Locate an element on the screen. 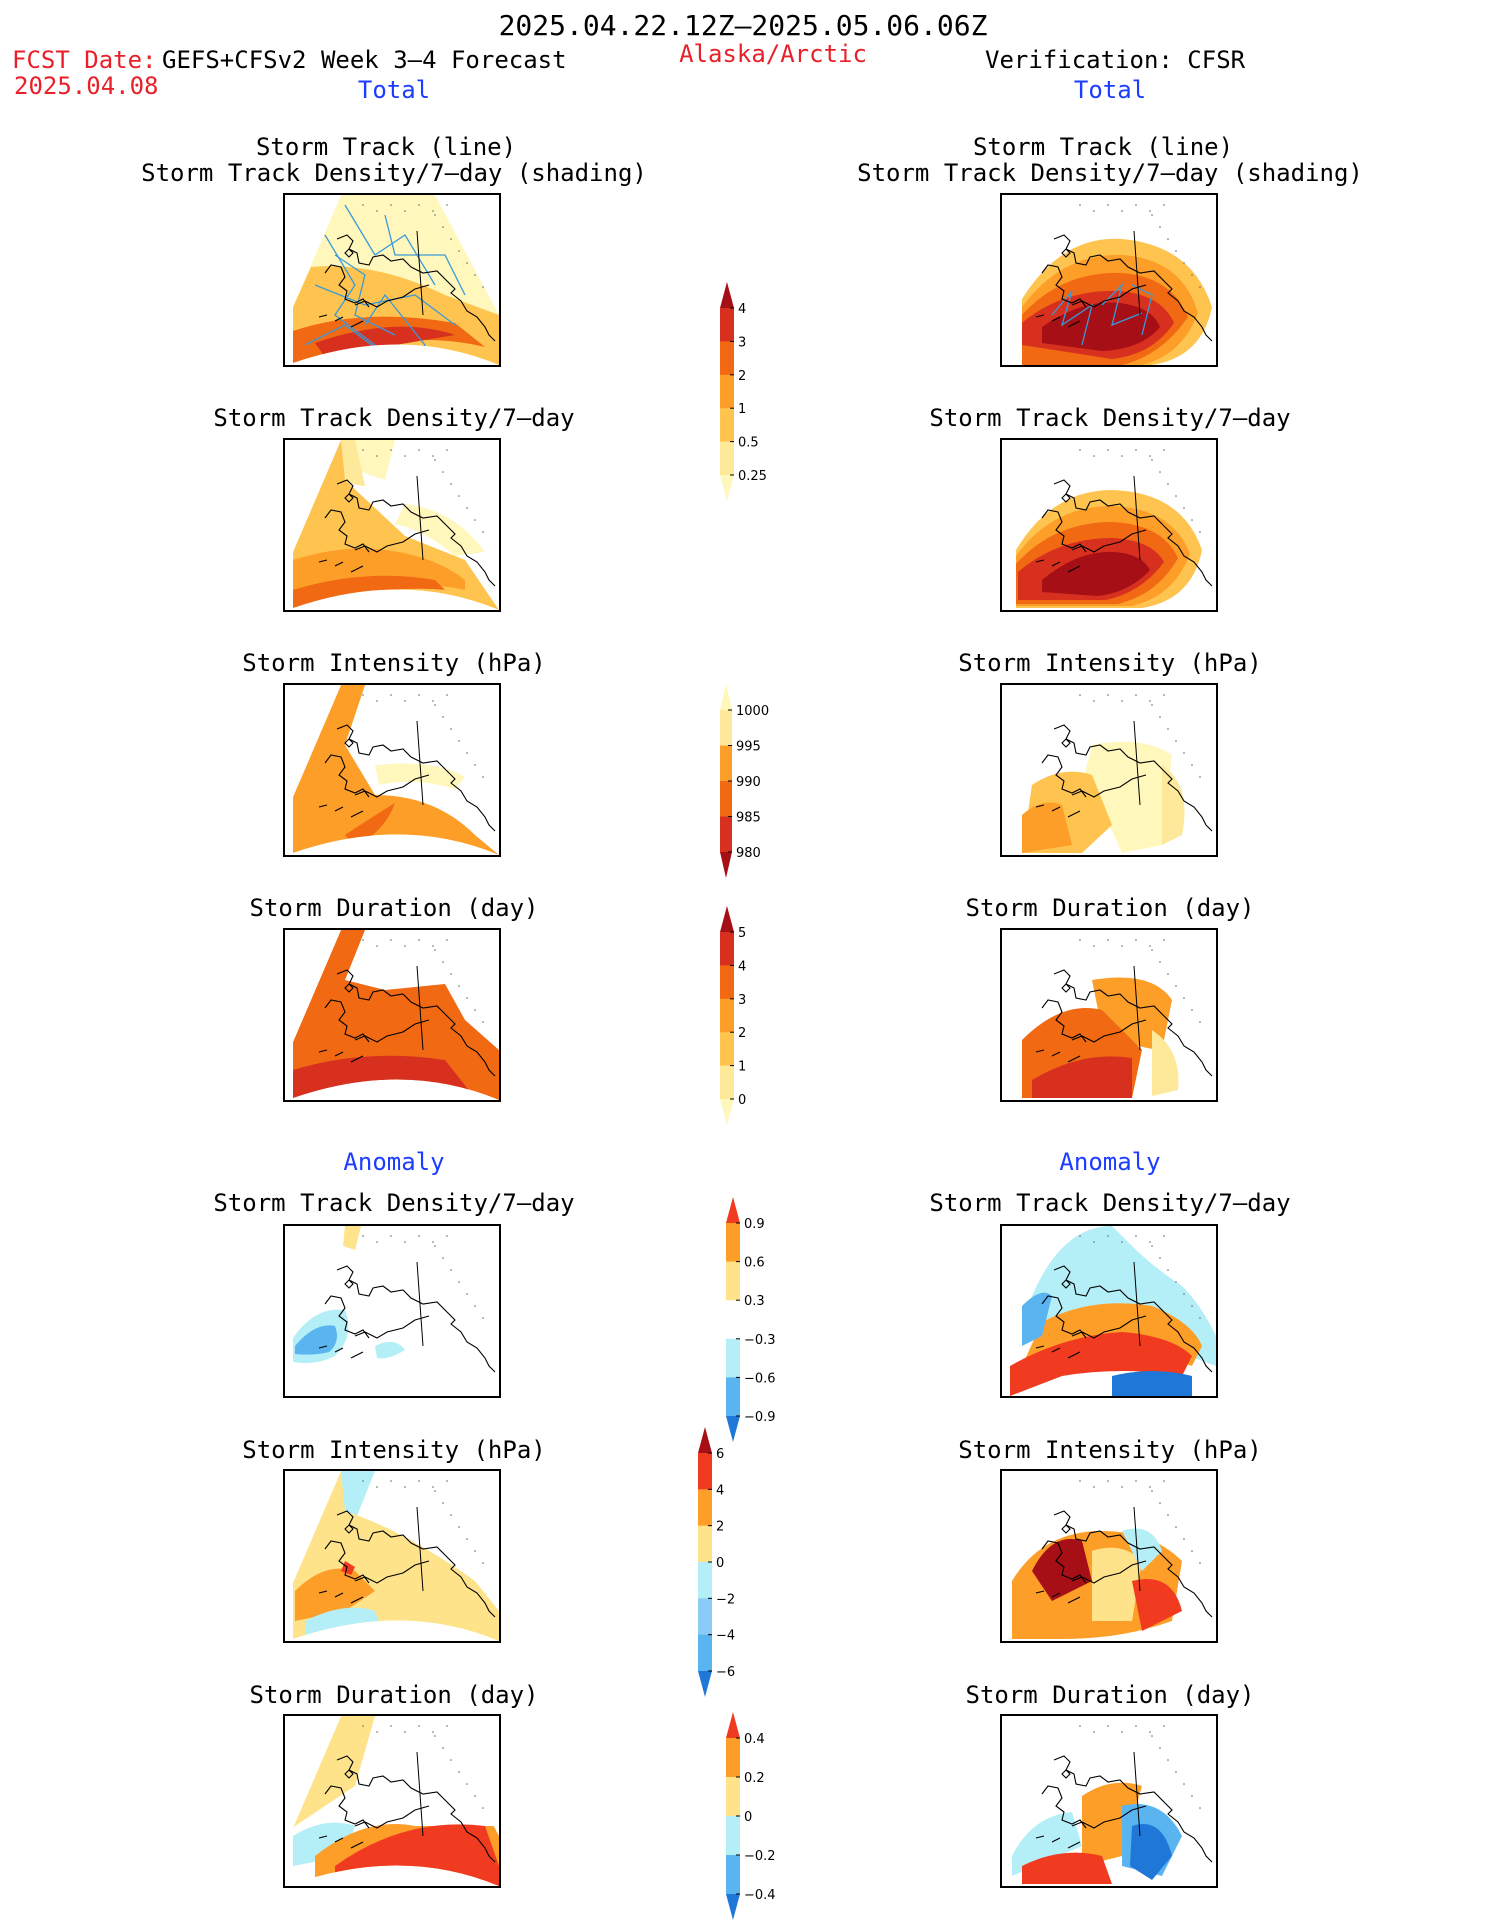 The image size is (1487, 1925). total-label-left: Total is located at coordinates (394, 90).